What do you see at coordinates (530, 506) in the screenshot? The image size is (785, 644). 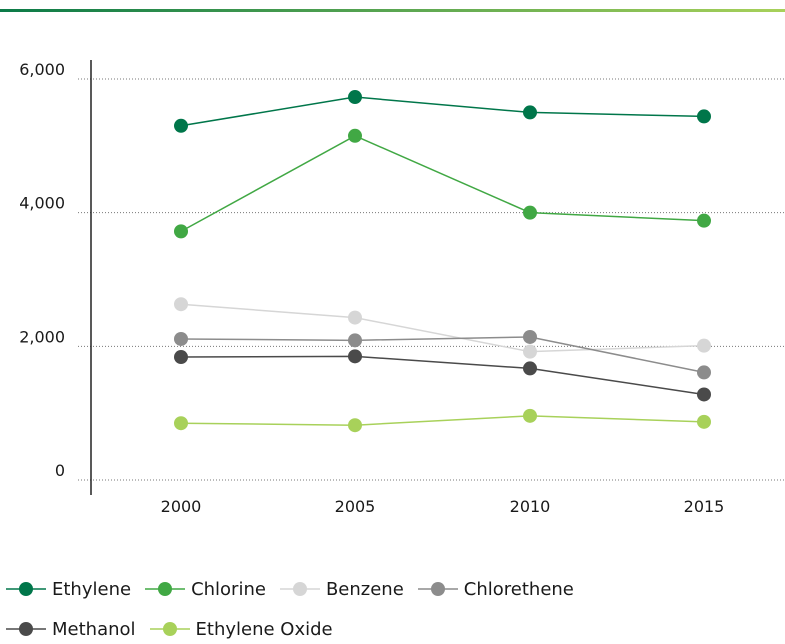 I see `x-tick-label: 2010` at bounding box center [530, 506].